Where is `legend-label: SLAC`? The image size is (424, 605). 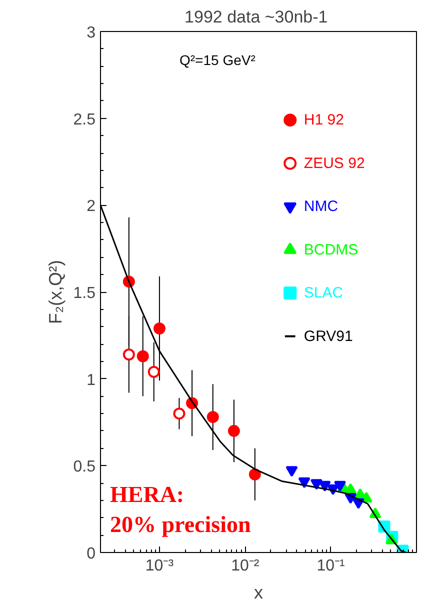
legend-label: SLAC is located at coordinates (324, 293).